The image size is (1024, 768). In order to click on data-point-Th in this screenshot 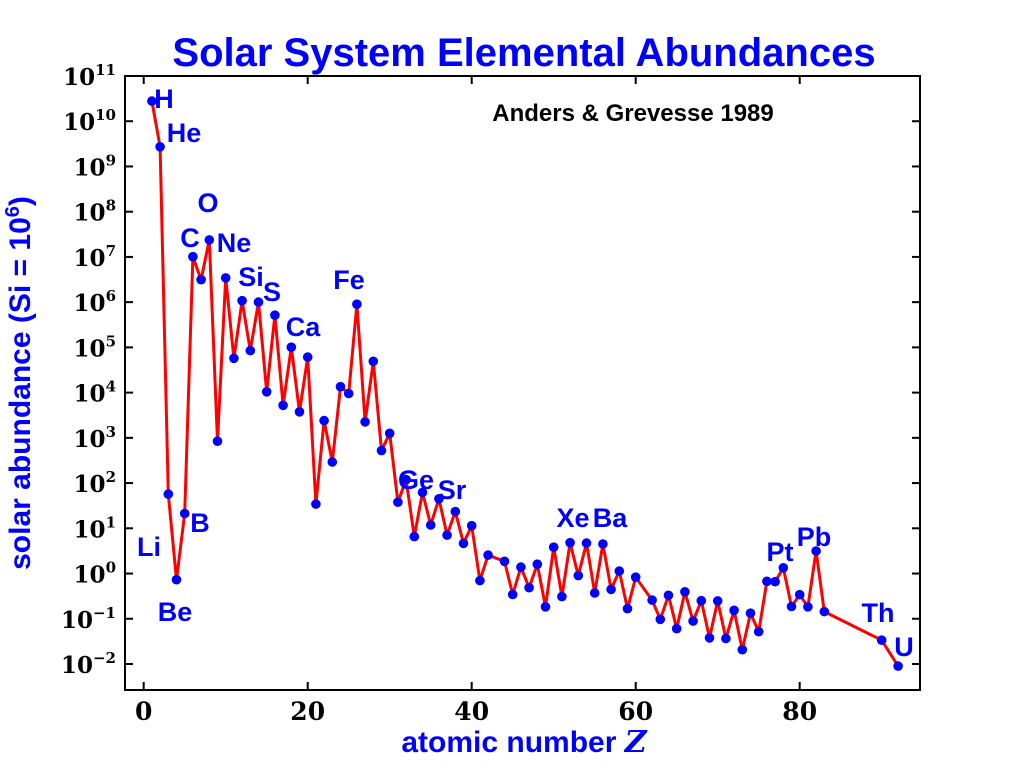, I will do `click(881, 640)`.